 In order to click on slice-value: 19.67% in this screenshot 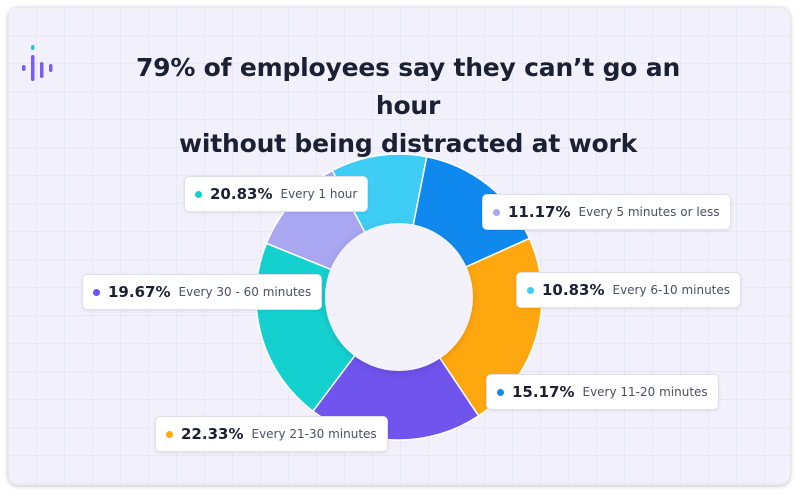, I will do `click(139, 292)`.